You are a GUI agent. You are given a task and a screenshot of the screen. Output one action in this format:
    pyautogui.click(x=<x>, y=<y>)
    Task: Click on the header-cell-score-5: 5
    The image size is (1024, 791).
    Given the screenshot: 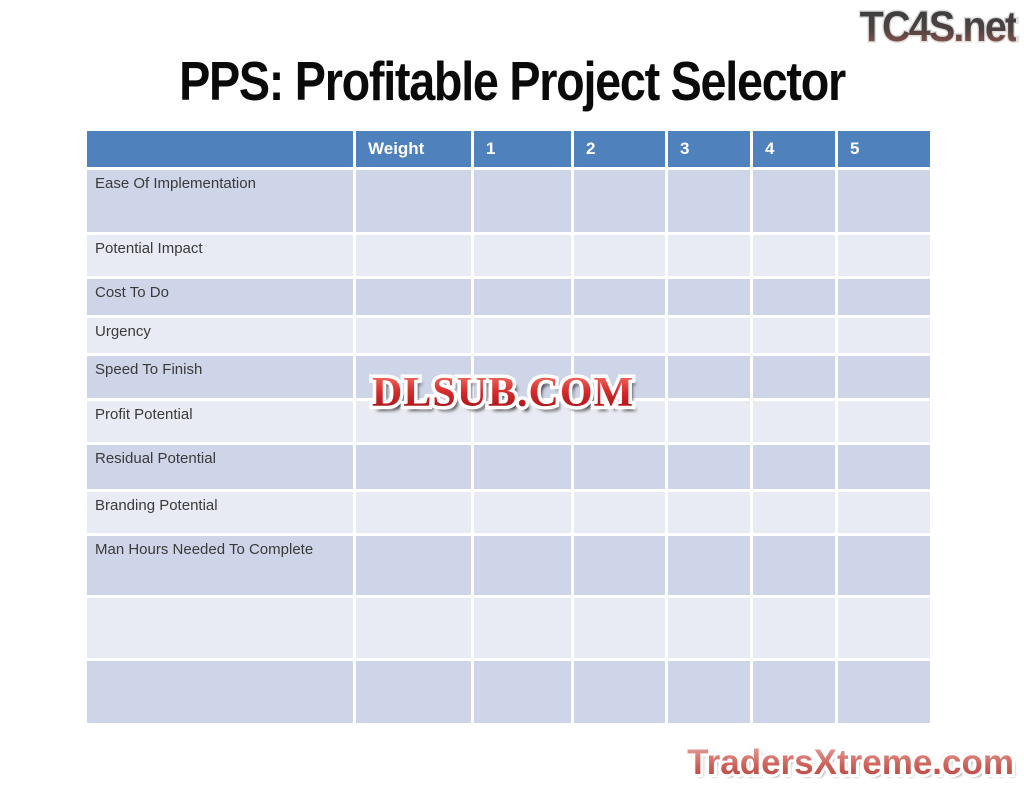 What is the action you would take?
    pyautogui.click(x=884, y=149)
    